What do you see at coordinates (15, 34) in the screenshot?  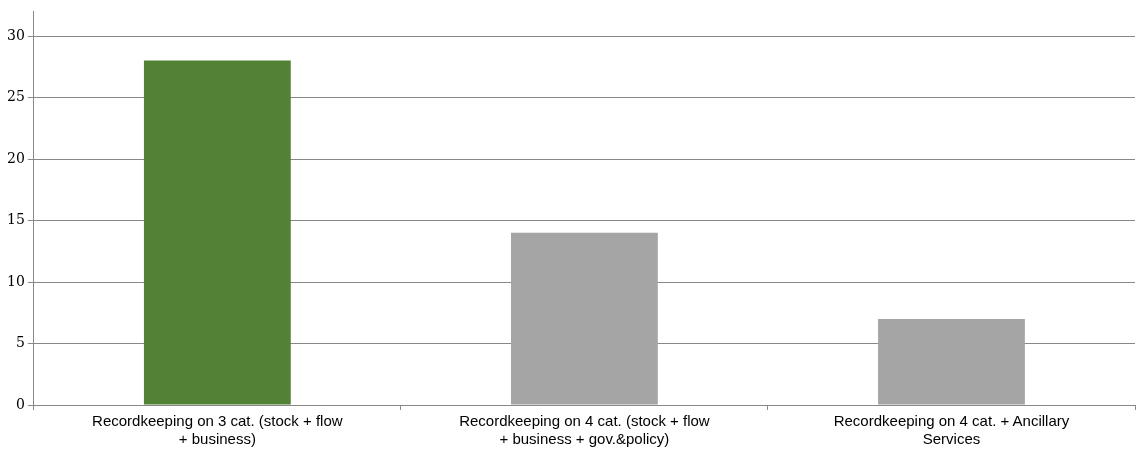 I see `y-tick-label: 30` at bounding box center [15, 34].